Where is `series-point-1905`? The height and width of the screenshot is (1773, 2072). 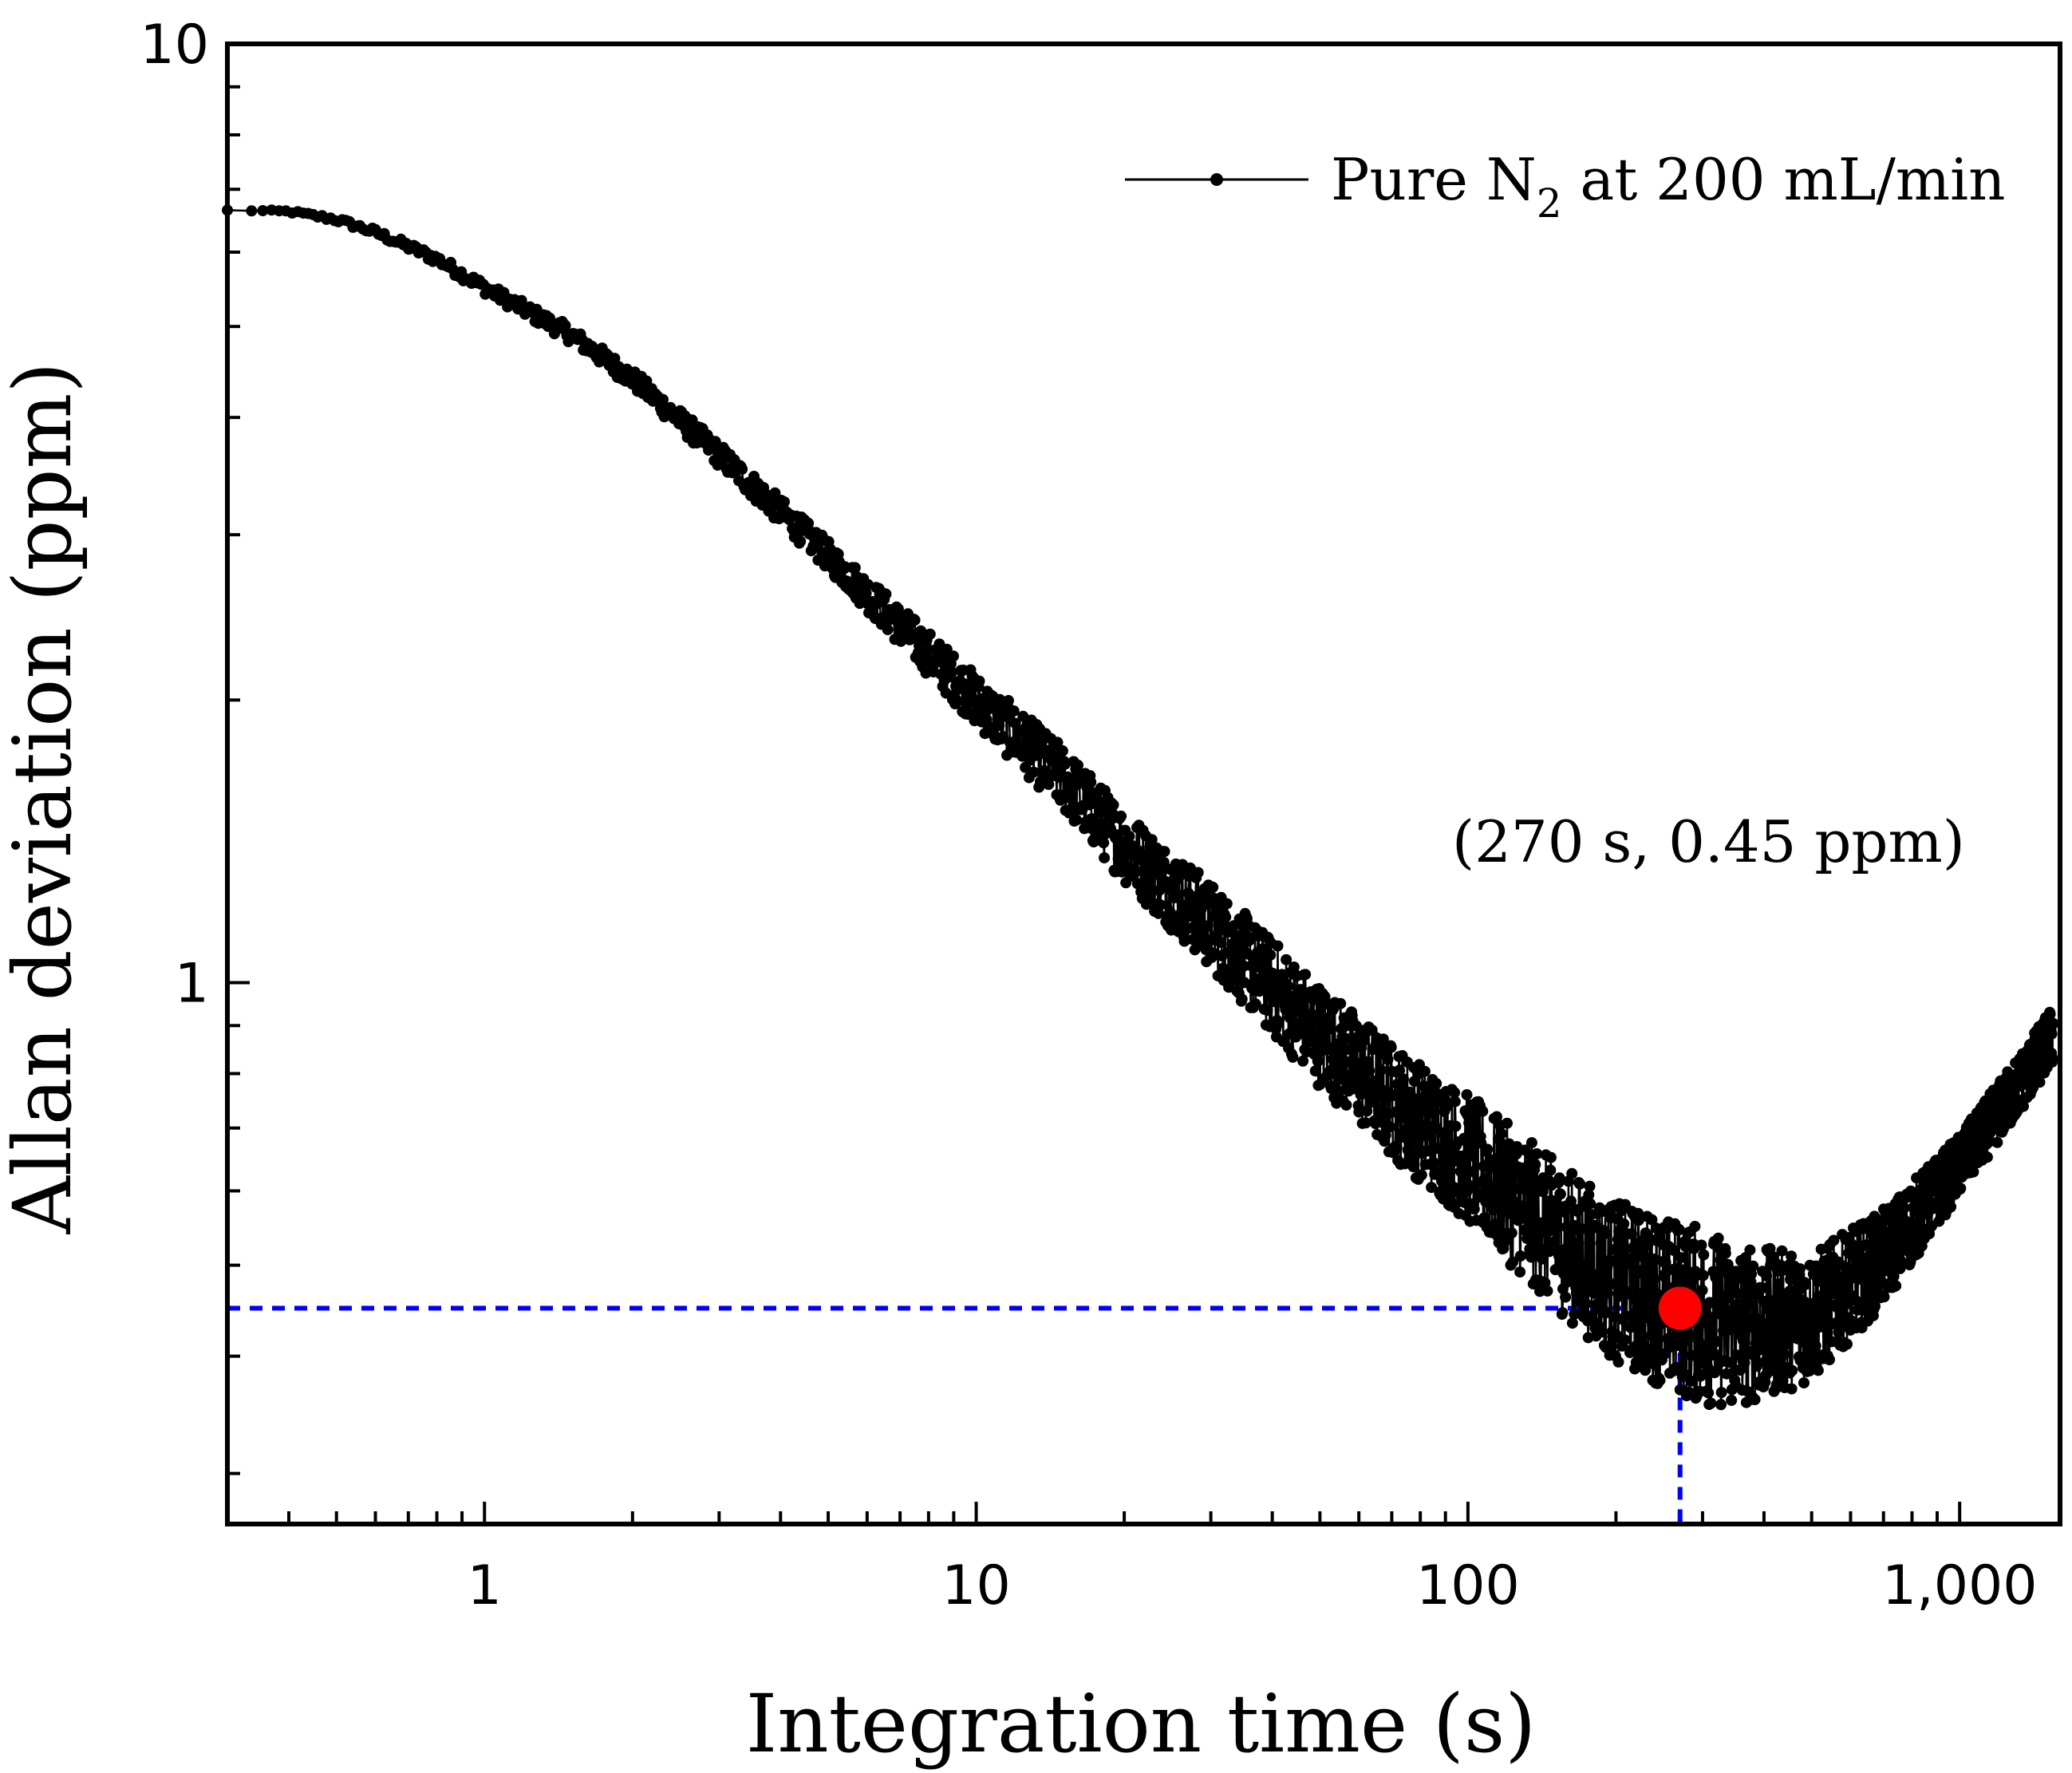 series-point-1905 is located at coordinates (1767, 1275).